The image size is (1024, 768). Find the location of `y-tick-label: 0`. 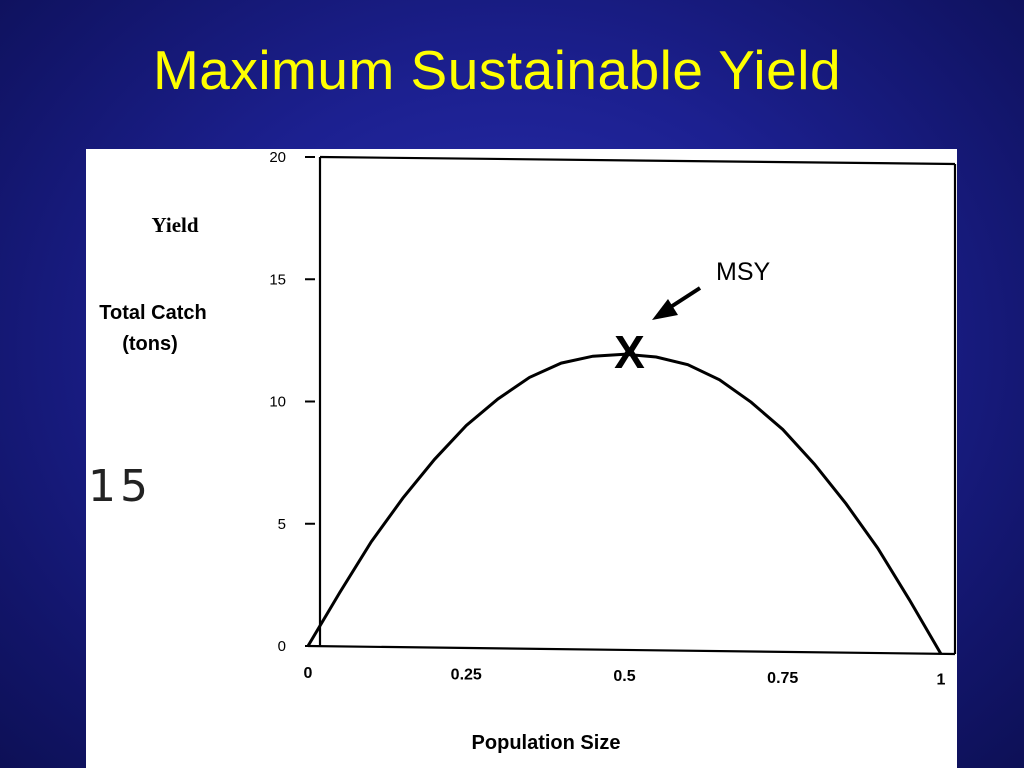

y-tick-label: 0 is located at coordinates (282, 646).